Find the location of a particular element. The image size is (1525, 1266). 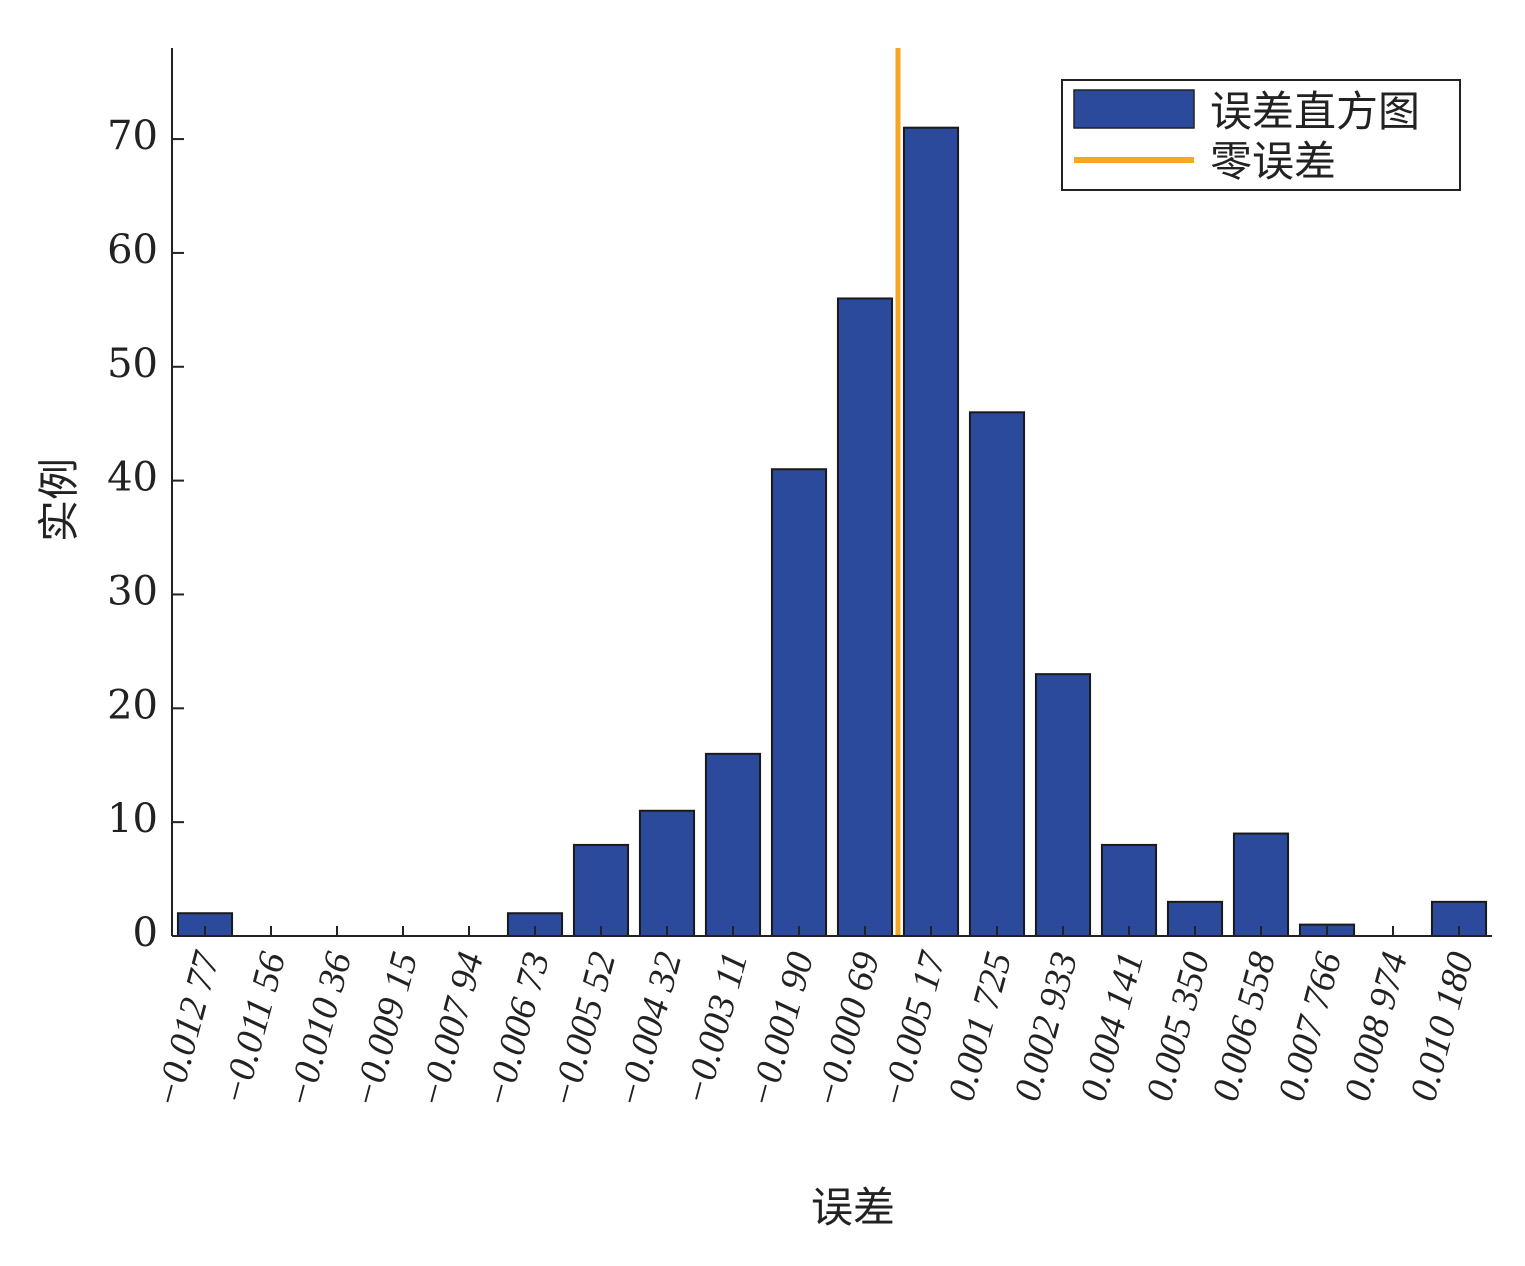

y-tick-label: 0 is located at coordinates (145, 933).